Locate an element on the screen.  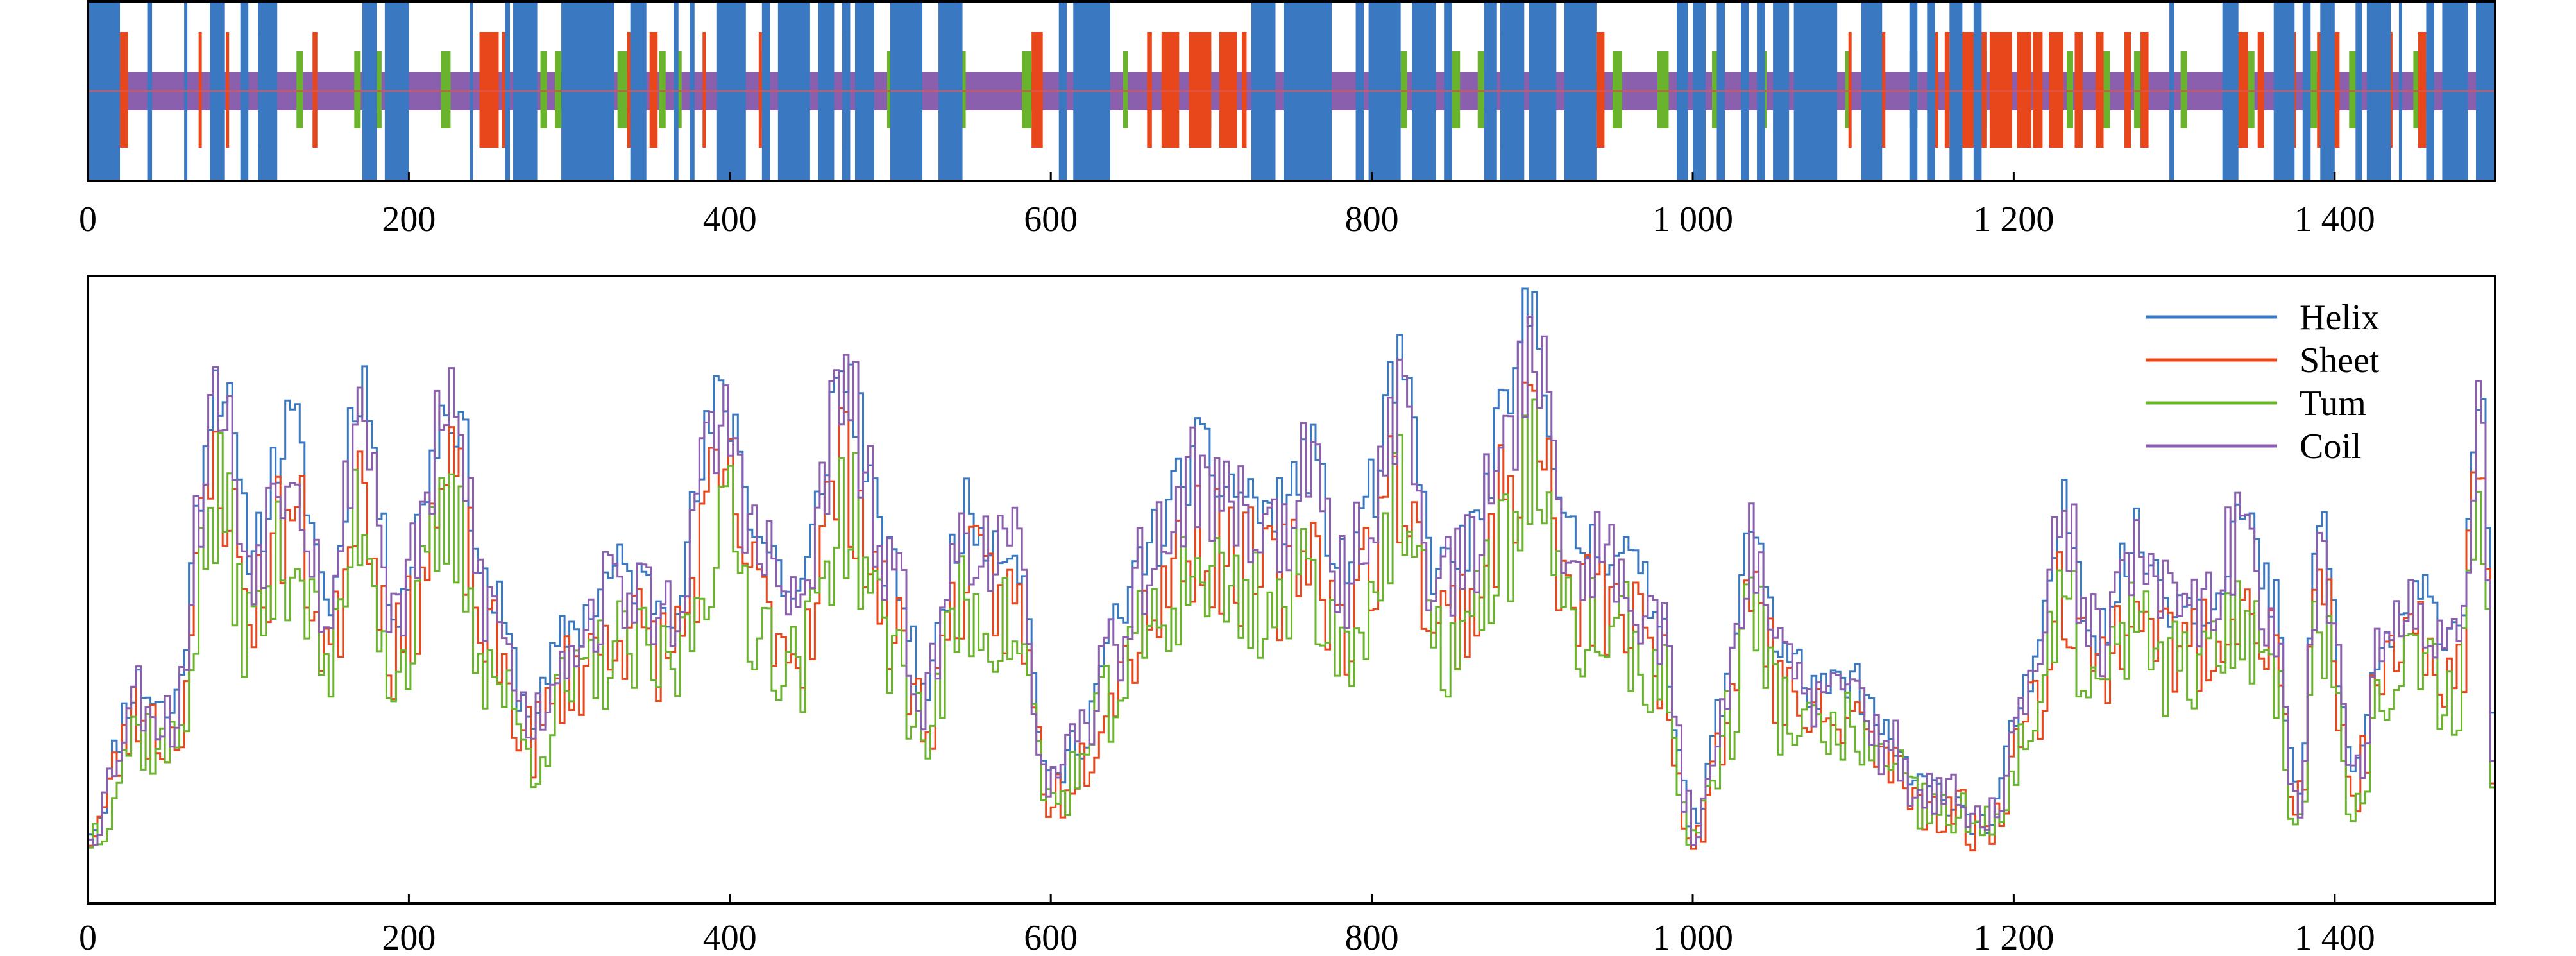
track-x-axis: 0 200 400 600 800 1 000 1 200 1 400 is located at coordinates (1227, 205).